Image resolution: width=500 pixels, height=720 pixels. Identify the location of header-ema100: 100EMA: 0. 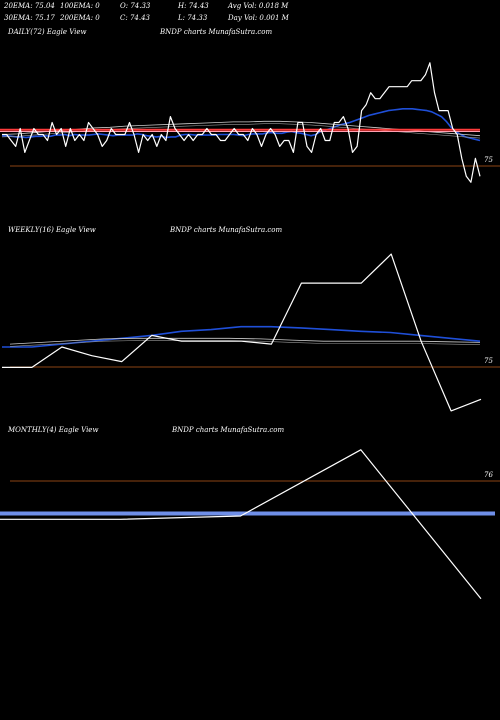
(80, 6).